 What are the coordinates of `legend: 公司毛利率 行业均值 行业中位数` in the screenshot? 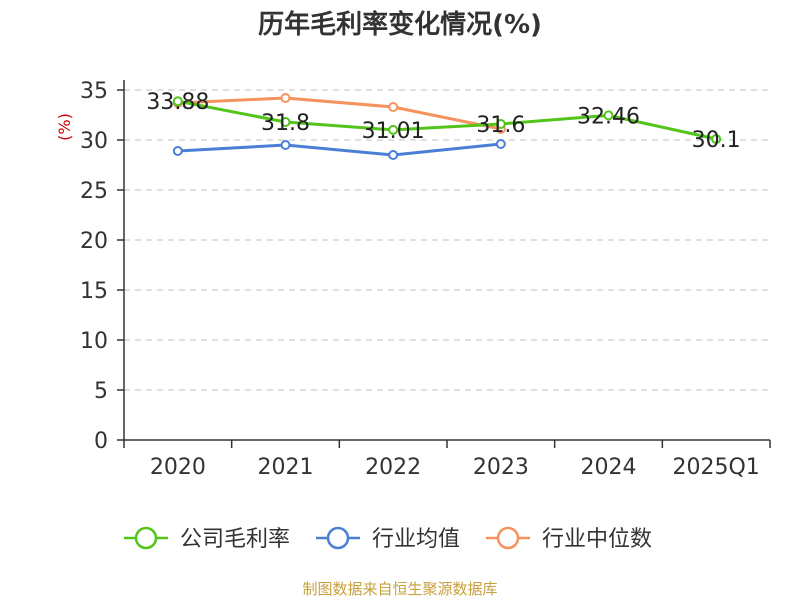 It's located at (388, 539).